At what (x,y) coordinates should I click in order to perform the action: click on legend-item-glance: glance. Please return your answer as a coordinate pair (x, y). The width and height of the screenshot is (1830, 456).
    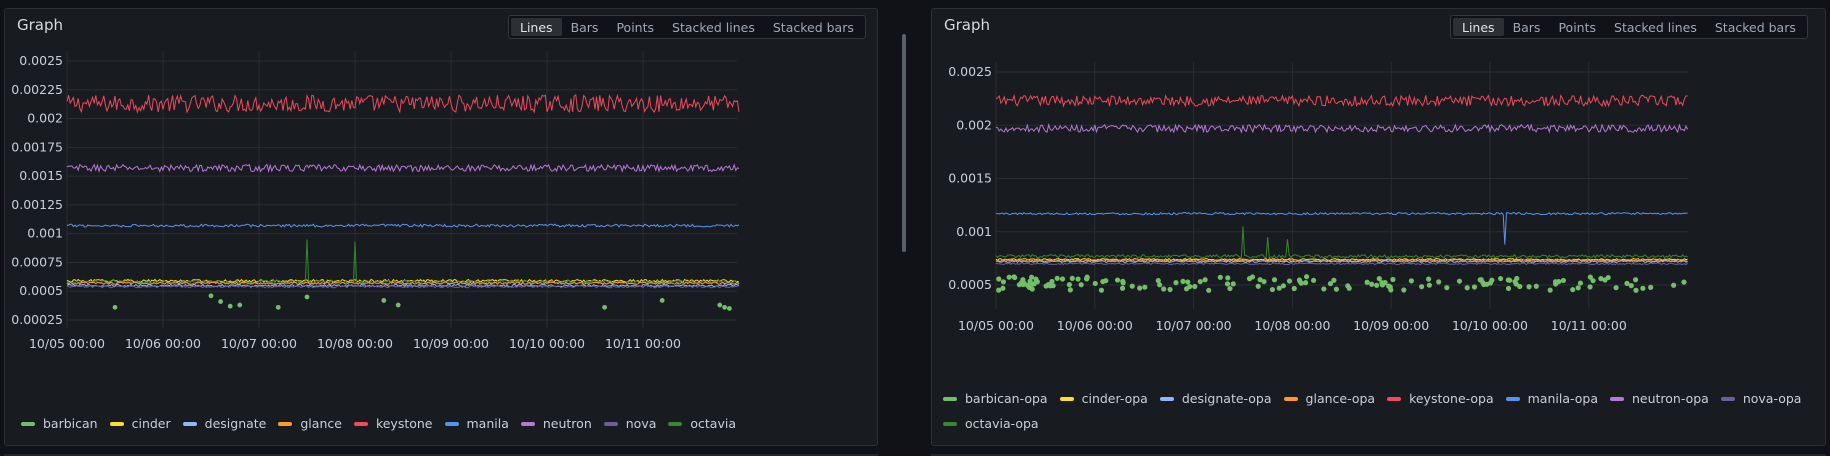
    Looking at the image, I should click on (310, 423).